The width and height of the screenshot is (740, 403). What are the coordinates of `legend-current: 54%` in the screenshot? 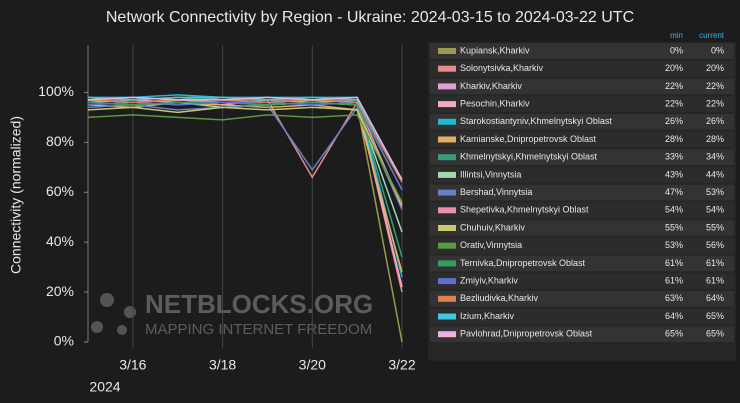 It's located at (715, 210).